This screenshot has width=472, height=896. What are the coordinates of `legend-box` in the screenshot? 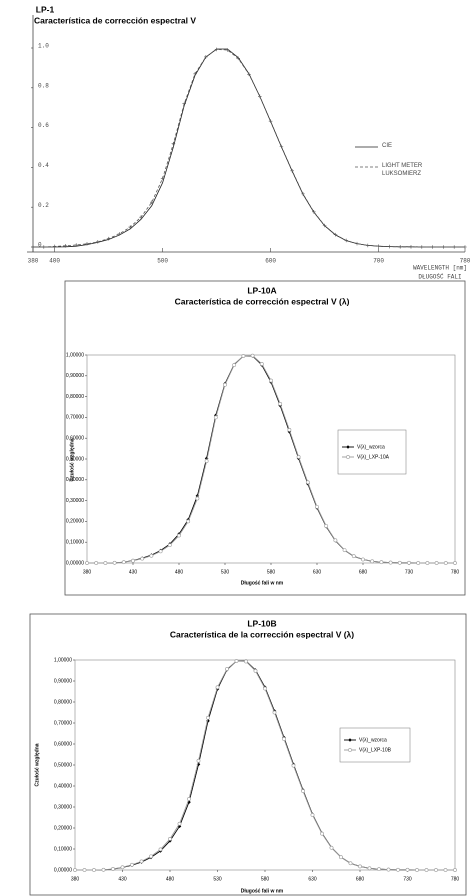 It's located at (372, 452).